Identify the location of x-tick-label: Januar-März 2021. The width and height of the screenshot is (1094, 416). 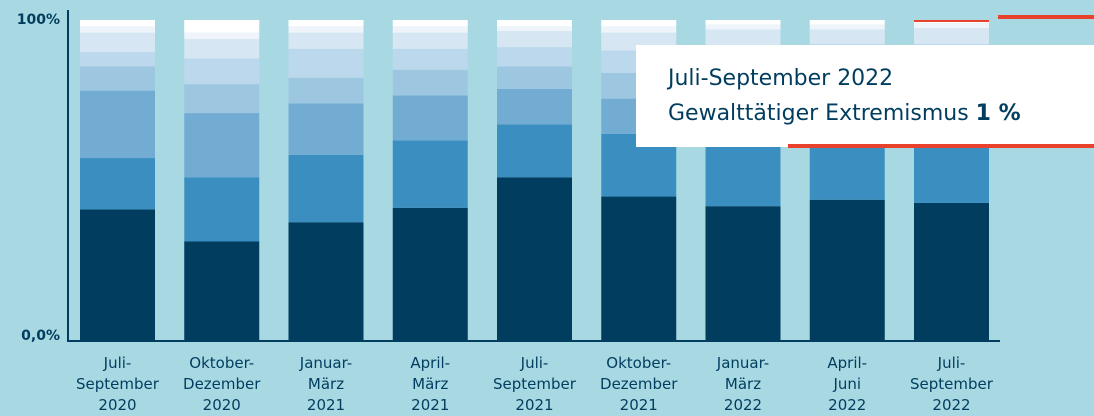
(325, 384).